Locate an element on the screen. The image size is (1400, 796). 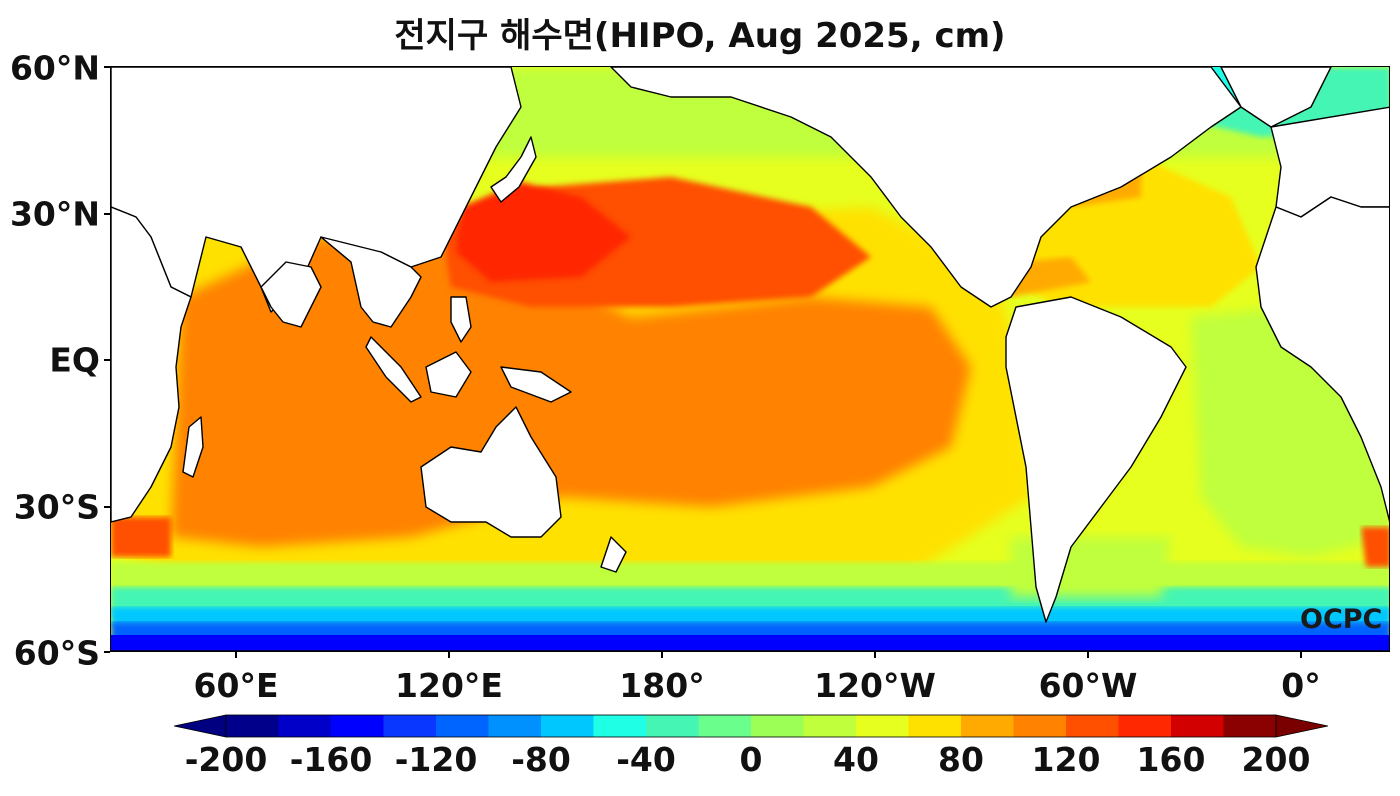
lon-label-0: 0° is located at coordinates (1301, 685).